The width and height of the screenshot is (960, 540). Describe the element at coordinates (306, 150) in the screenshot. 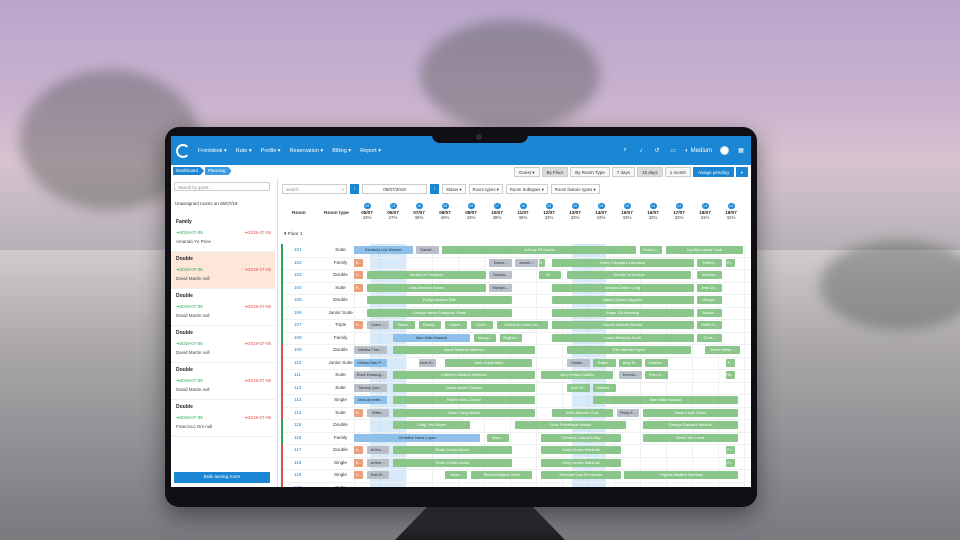

I see `nav-reservation: Reservation ▾` at that location.